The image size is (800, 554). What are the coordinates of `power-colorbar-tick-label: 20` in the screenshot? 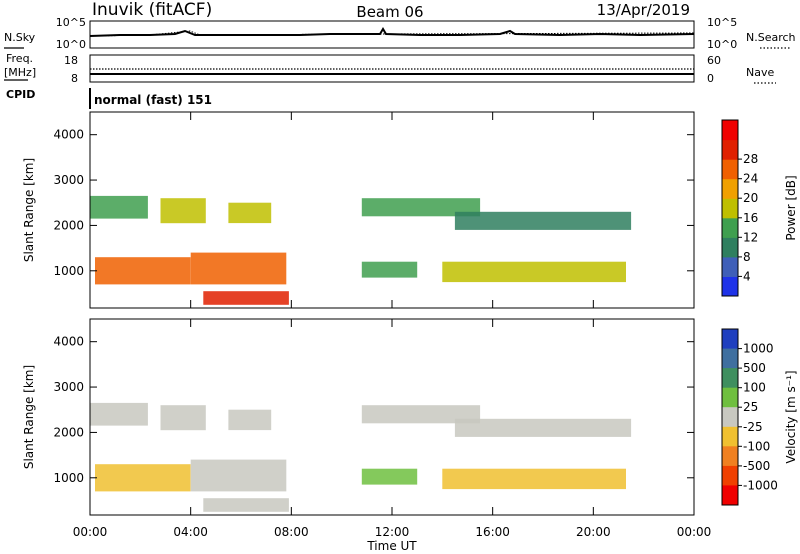 It's located at (750, 198).